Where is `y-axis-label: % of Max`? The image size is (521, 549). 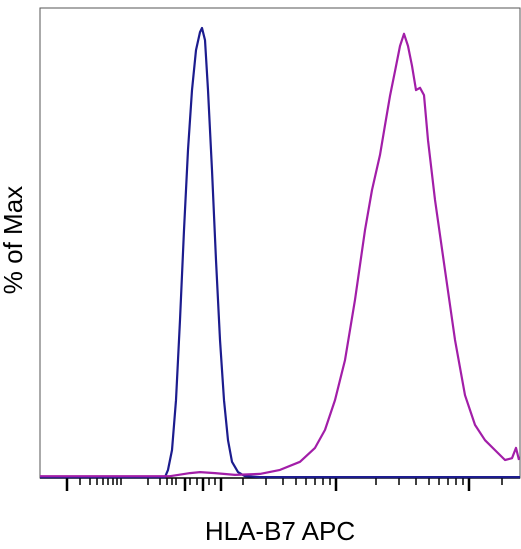 y-axis-label: % of Max is located at coordinates (14, 240).